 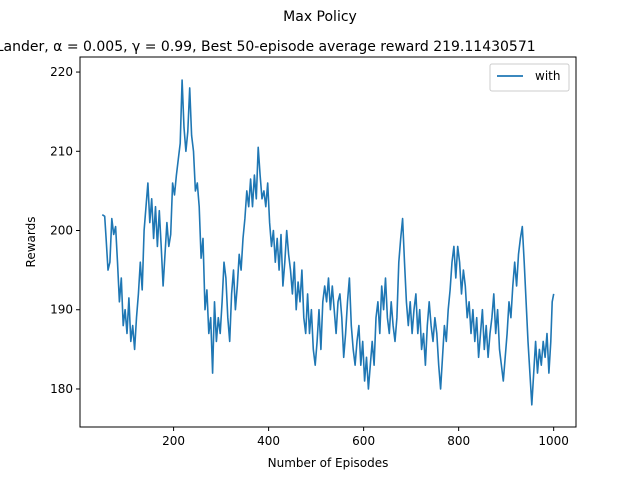 What do you see at coordinates (268, 441) in the screenshot?
I see `x-tick-label: 400` at bounding box center [268, 441].